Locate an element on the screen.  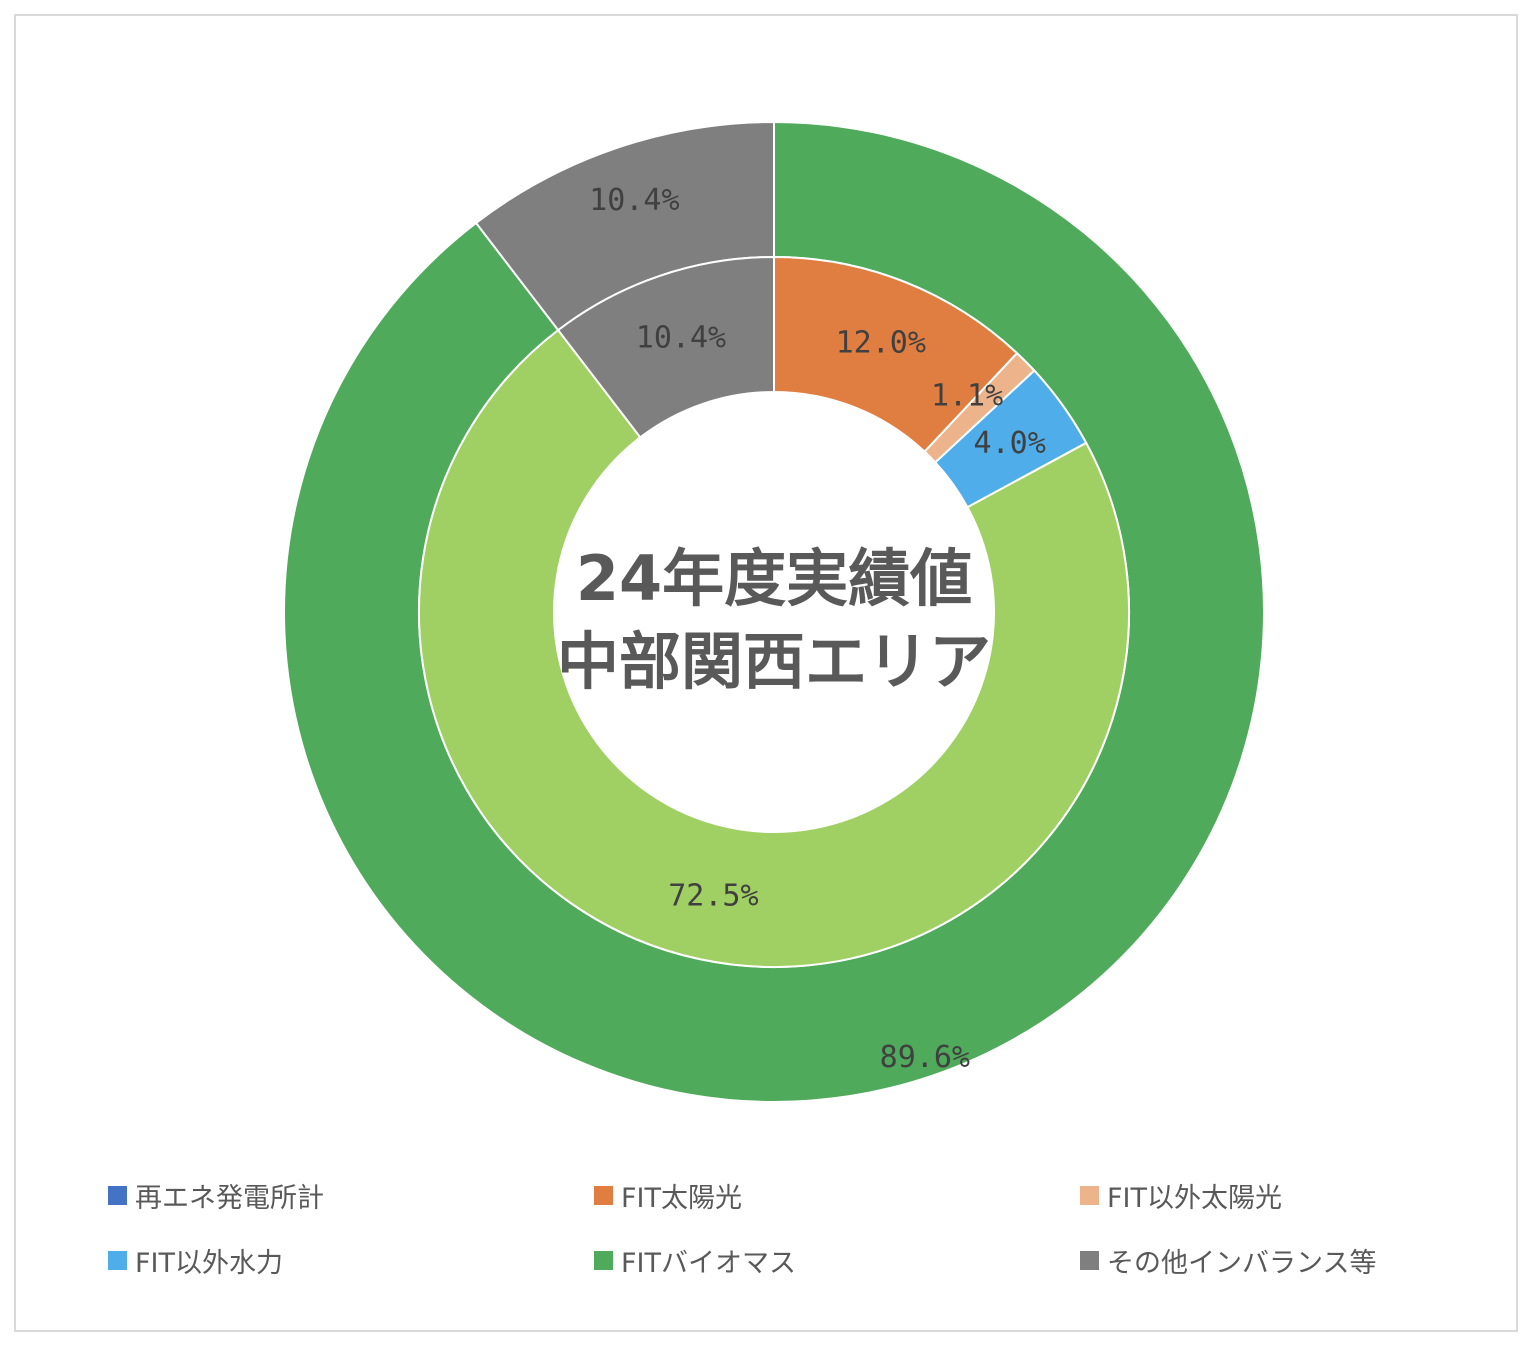
legend-item-fit-solar: FIT太陽光 is located at coordinates (668, 1195).